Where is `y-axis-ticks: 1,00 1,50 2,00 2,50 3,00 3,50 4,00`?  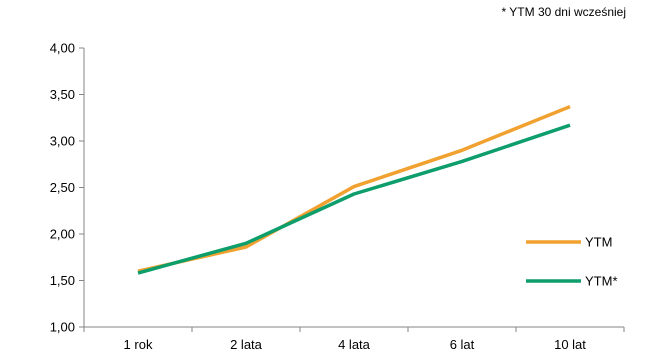 y-axis-ticks: 1,00 1,50 2,00 2,50 3,00 3,50 4,00 is located at coordinates (67, 188).